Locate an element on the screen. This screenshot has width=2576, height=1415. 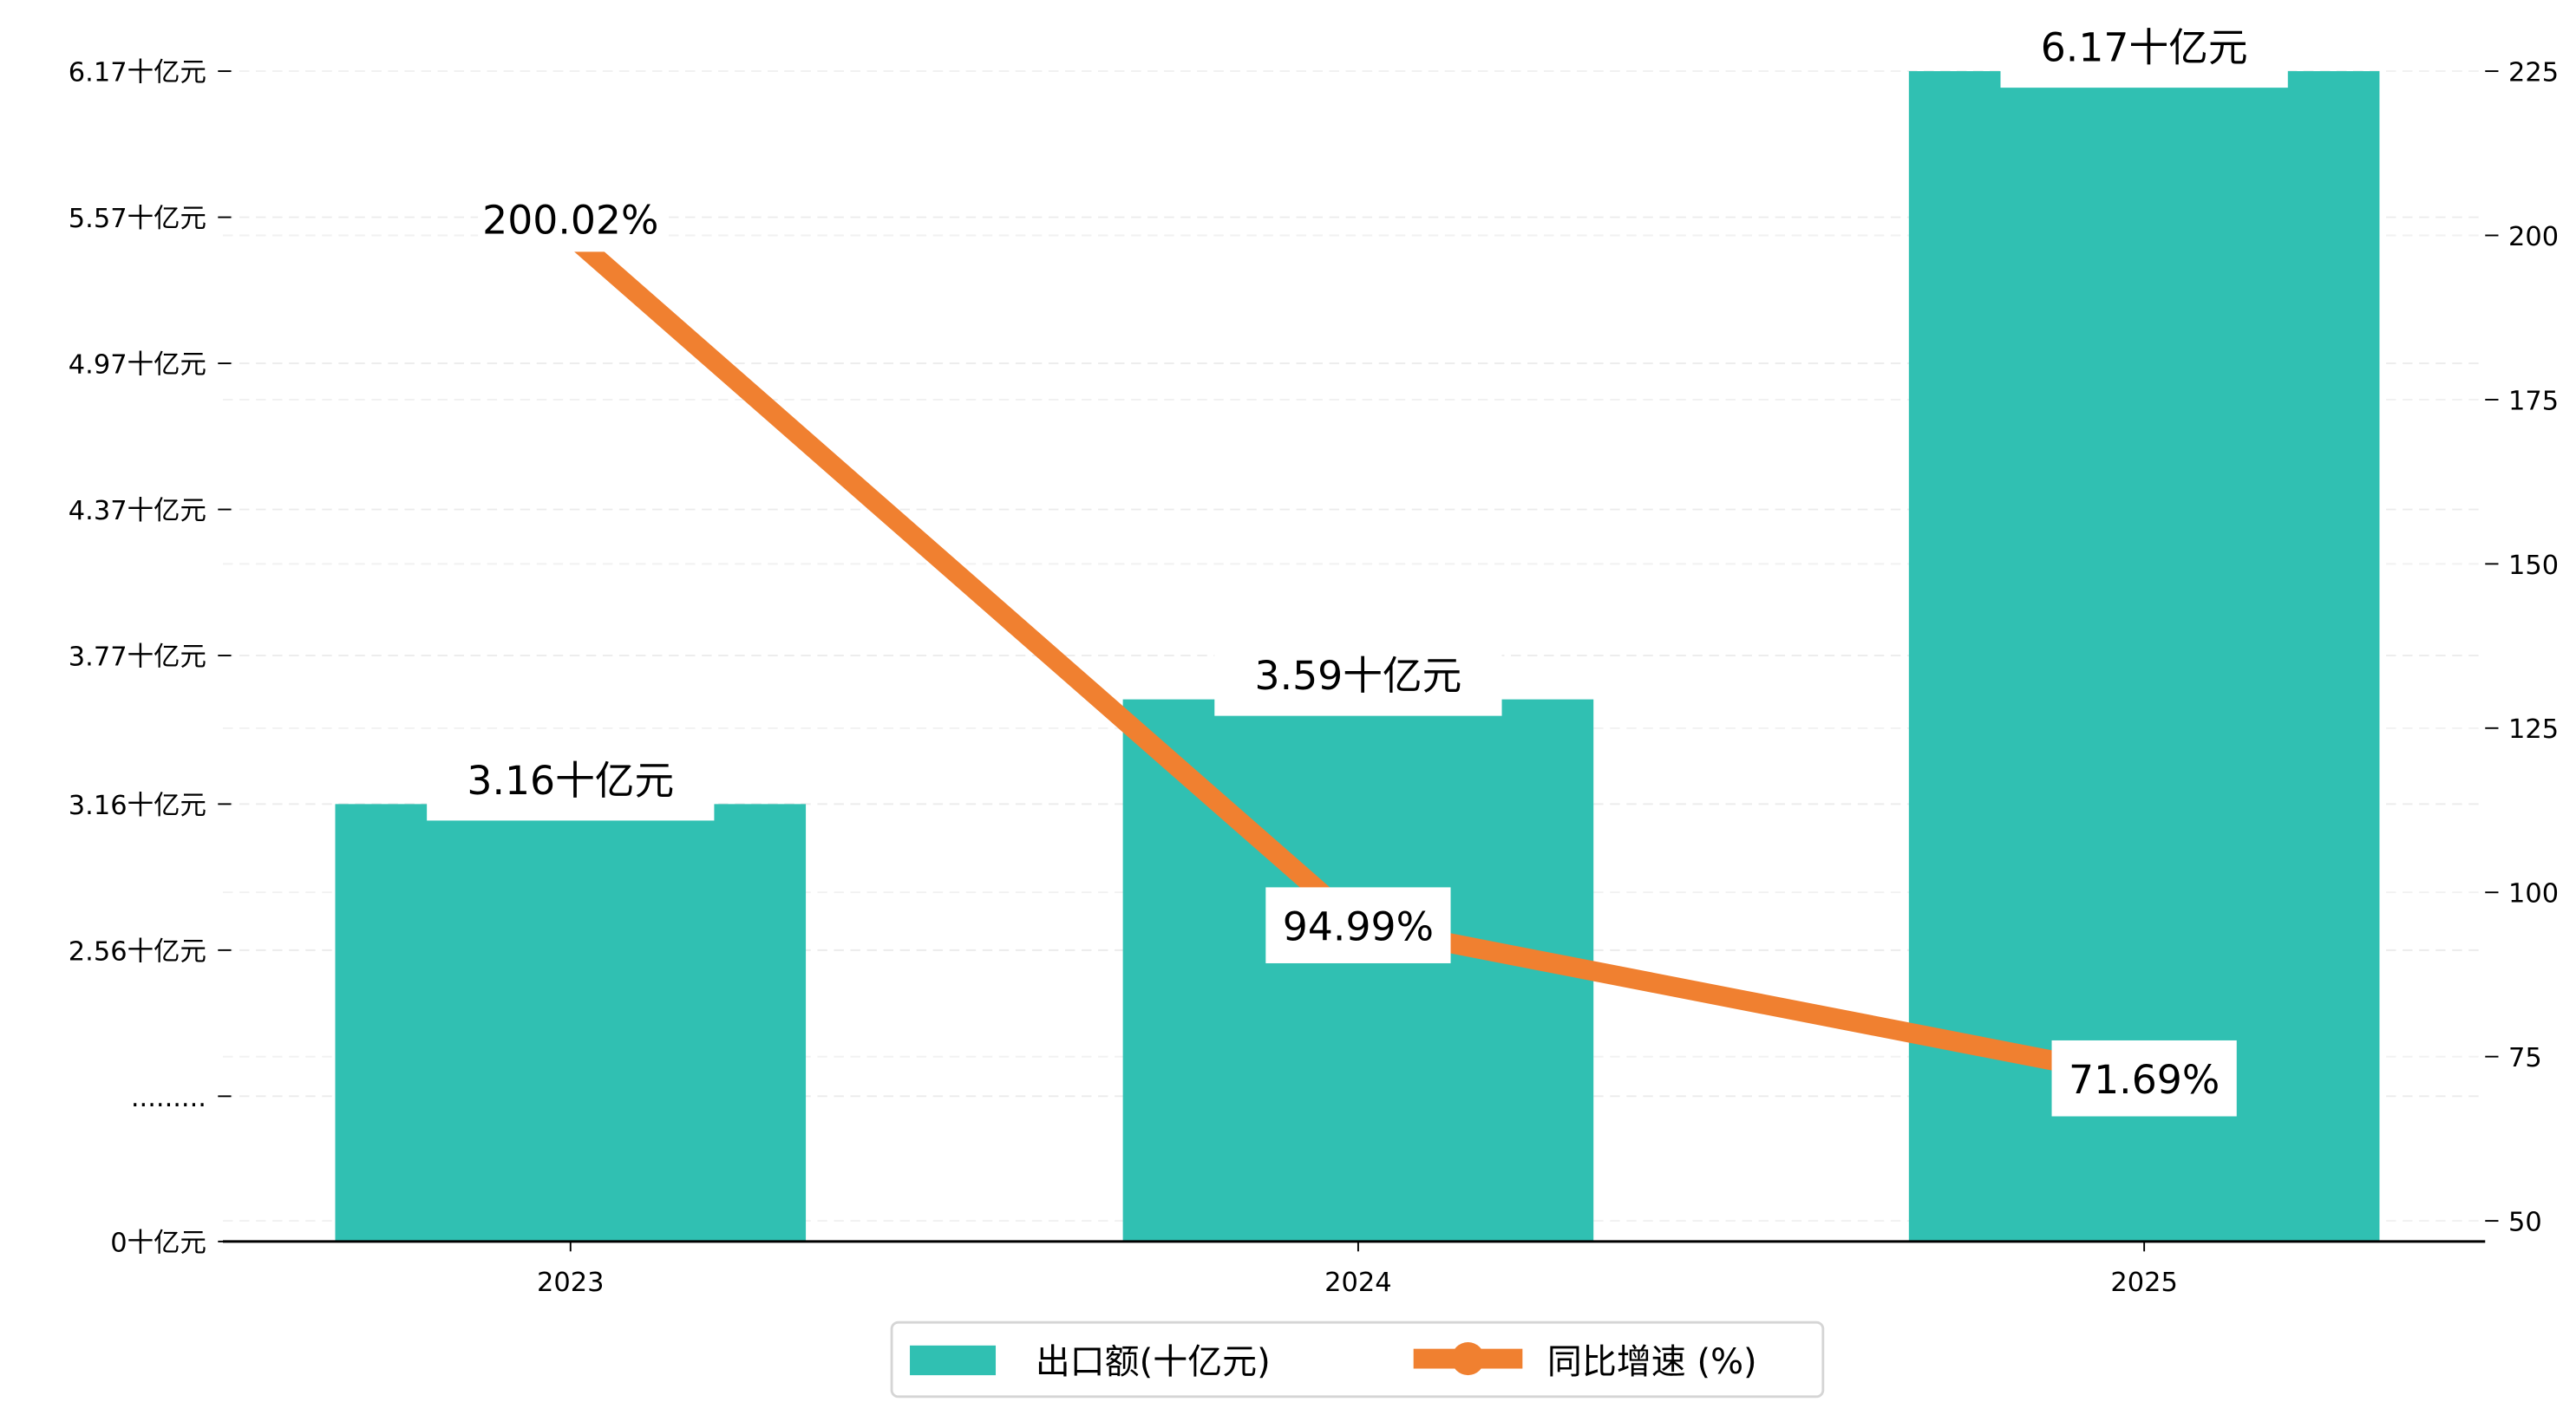
right-tick-label: 200 is located at coordinates (2533, 237).